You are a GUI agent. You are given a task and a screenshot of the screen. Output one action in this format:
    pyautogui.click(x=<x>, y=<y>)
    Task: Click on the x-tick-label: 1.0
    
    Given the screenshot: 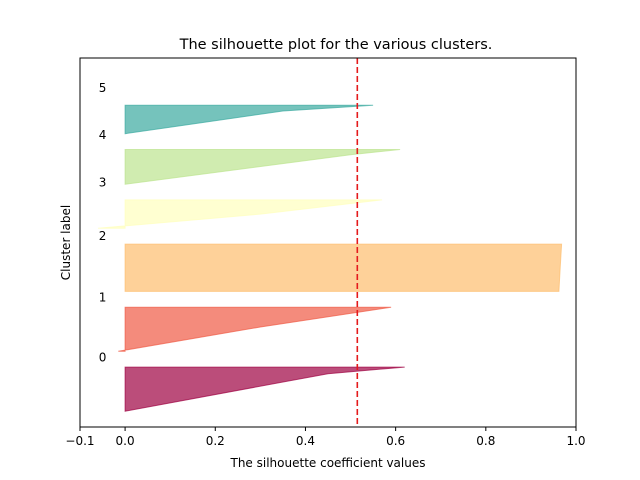 What is the action you would take?
    pyautogui.click(x=575, y=441)
    